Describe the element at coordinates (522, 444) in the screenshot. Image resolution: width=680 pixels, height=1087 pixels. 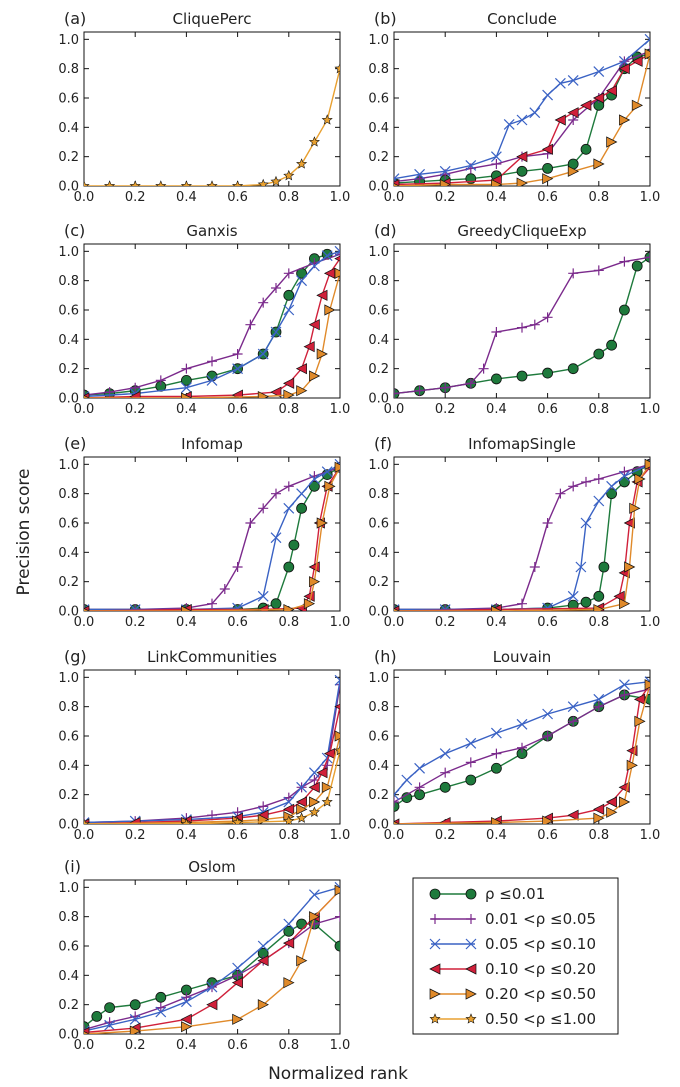
I see `chart-title: InfomapSingle` at that location.